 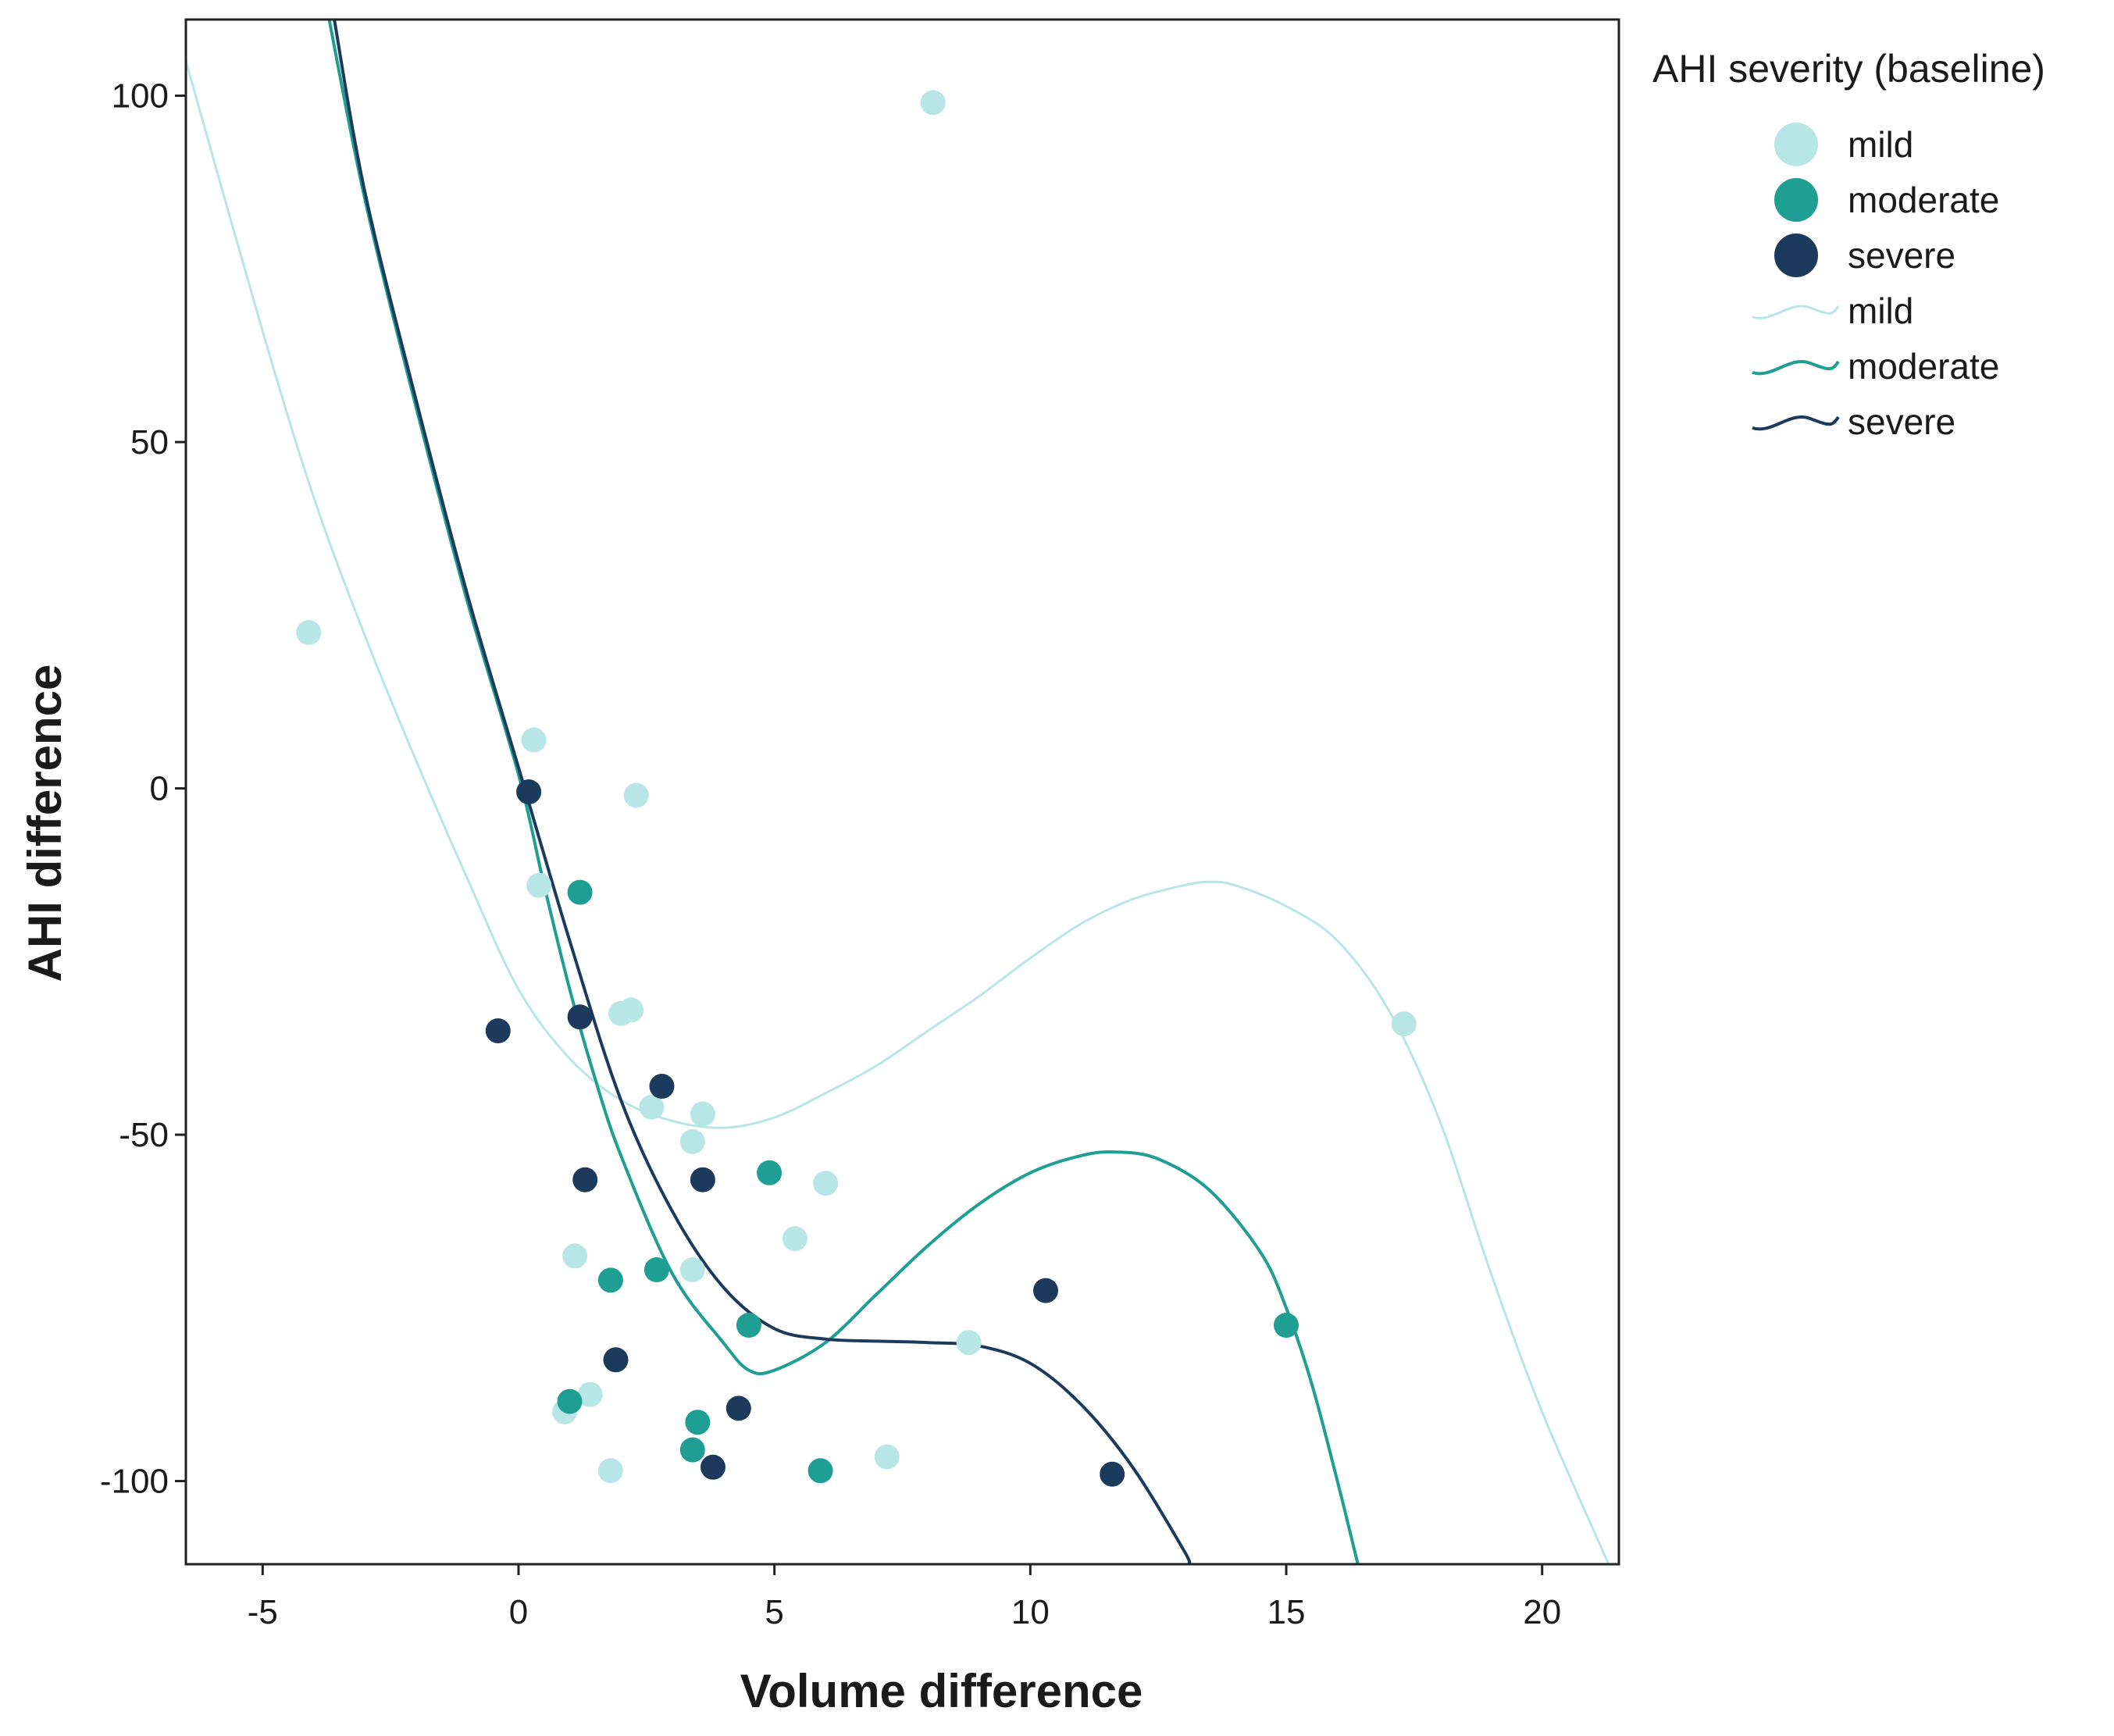 What do you see at coordinates (1030, 1612) in the screenshot?
I see `x-tick-label: 10` at bounding box center [1030, 1612].